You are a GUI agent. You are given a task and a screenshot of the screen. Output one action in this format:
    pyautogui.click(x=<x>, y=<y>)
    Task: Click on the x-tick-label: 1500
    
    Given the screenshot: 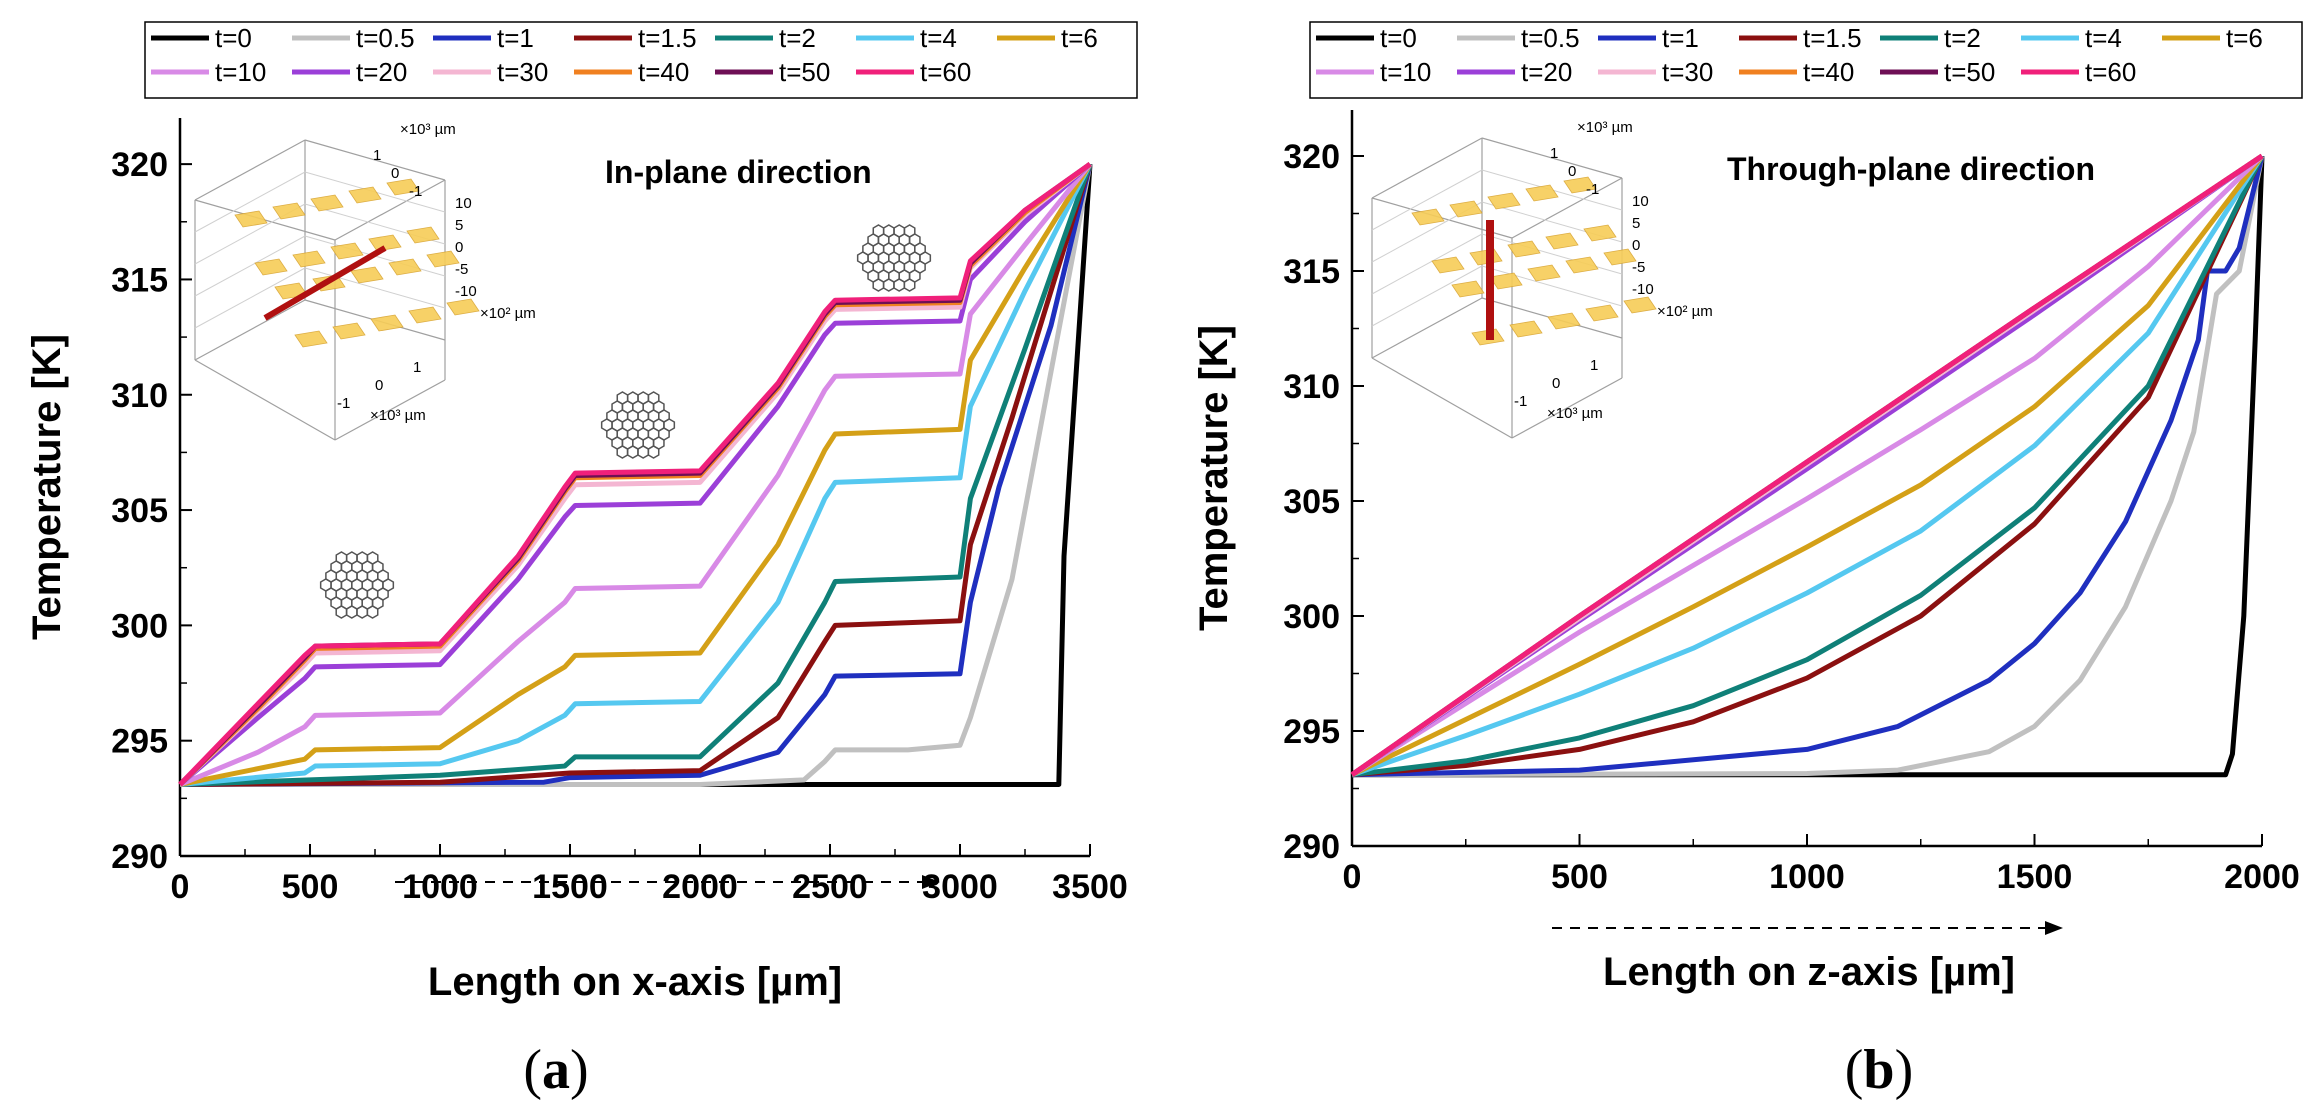 What is the action you would take?
    pyautogui.click(x=570, y=887)
    